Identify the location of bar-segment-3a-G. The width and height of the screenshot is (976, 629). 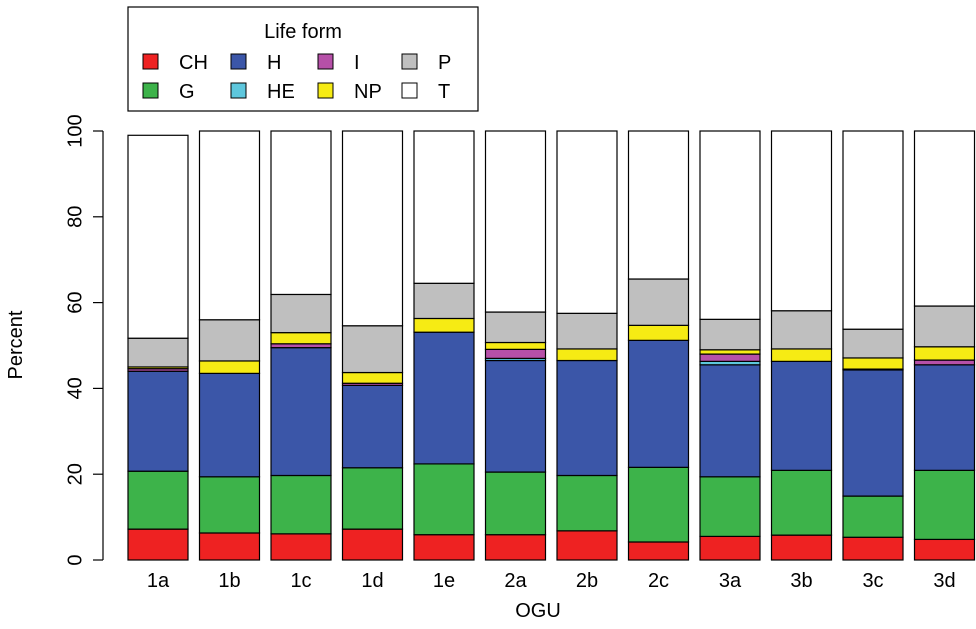
(730, 507).